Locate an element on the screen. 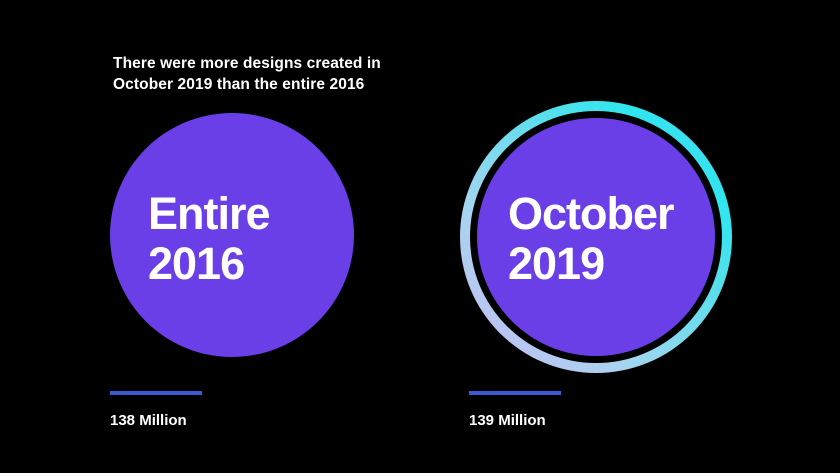 This screenshot has height=473, width=840. october-2019-label: October 2019 is located at coordinates (591, 238).